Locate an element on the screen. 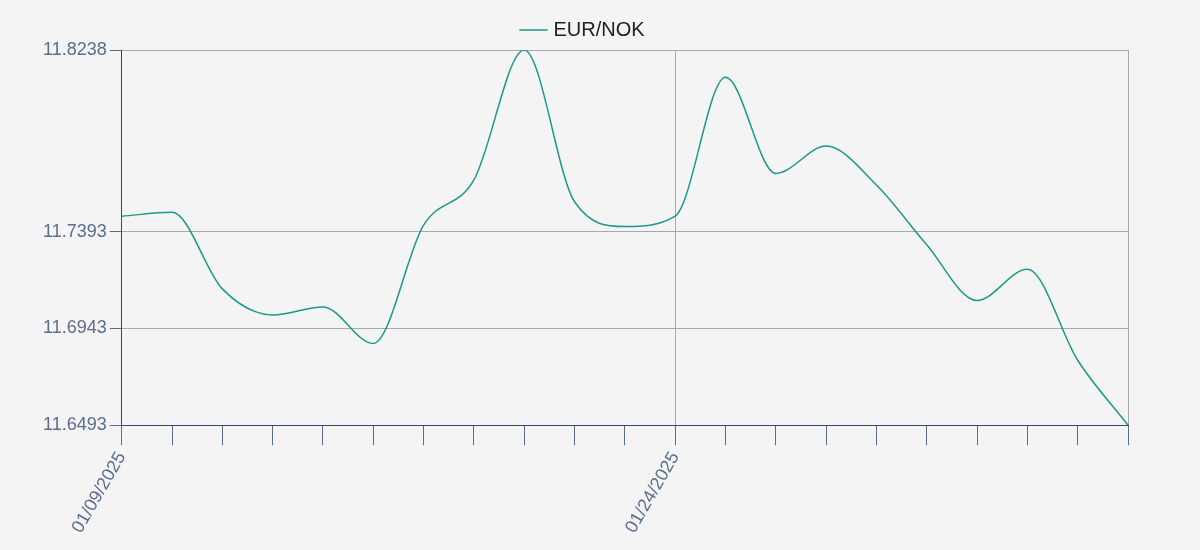  legend-label: EUR/NOK is located at coordinates (599, 28).